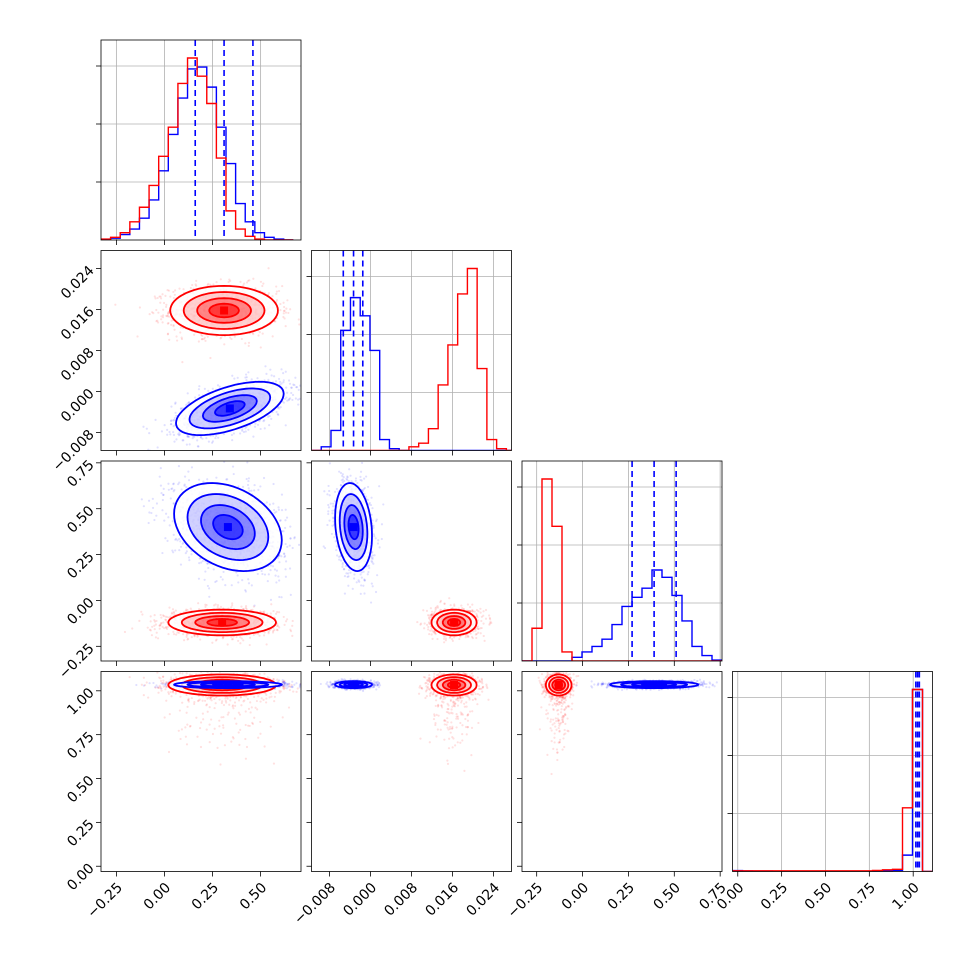  Describe the element at coordinates (230, 408) in the screenshot. I see `blue-density-contours` at that location.